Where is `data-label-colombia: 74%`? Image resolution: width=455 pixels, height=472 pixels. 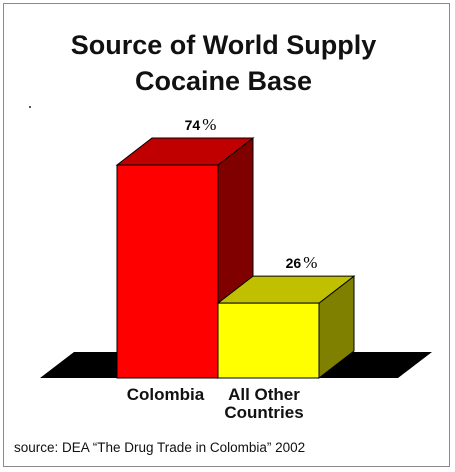
data-label-colombia: 74% is located at coordinates (201, 124).